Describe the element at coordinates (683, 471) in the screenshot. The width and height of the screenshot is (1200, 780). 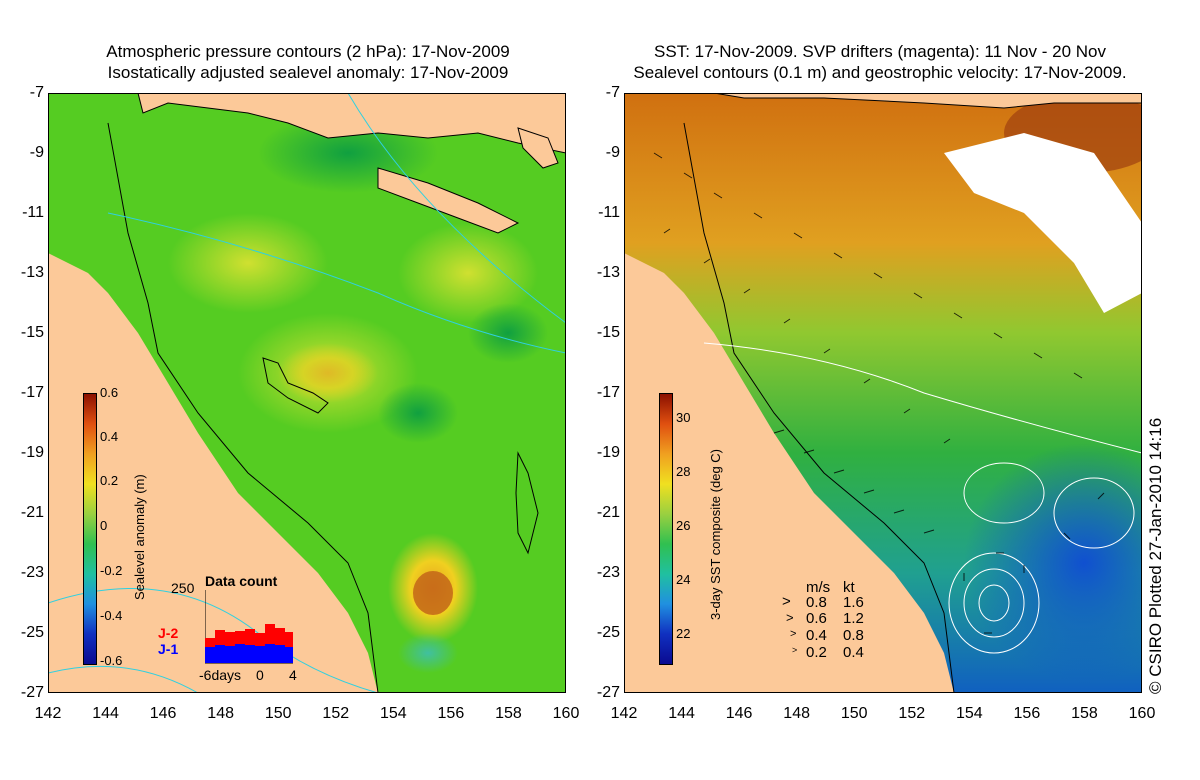
I see `sst-tick: 28` at that location.